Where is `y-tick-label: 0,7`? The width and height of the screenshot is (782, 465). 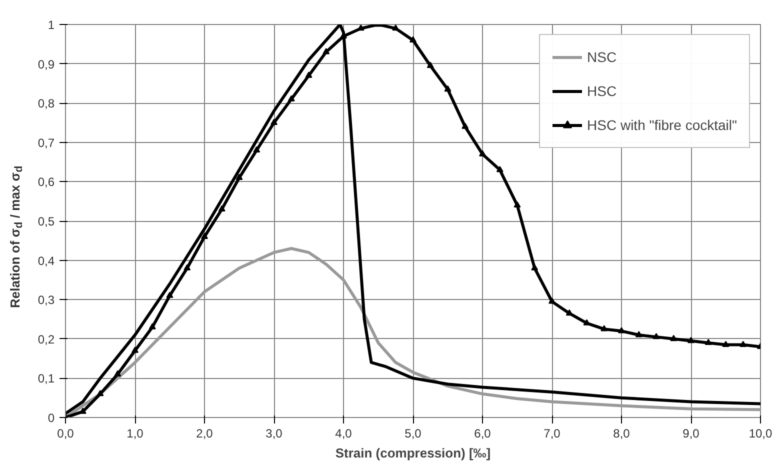
y-tick-label: 0,7 is located at coordinates (46, 143).